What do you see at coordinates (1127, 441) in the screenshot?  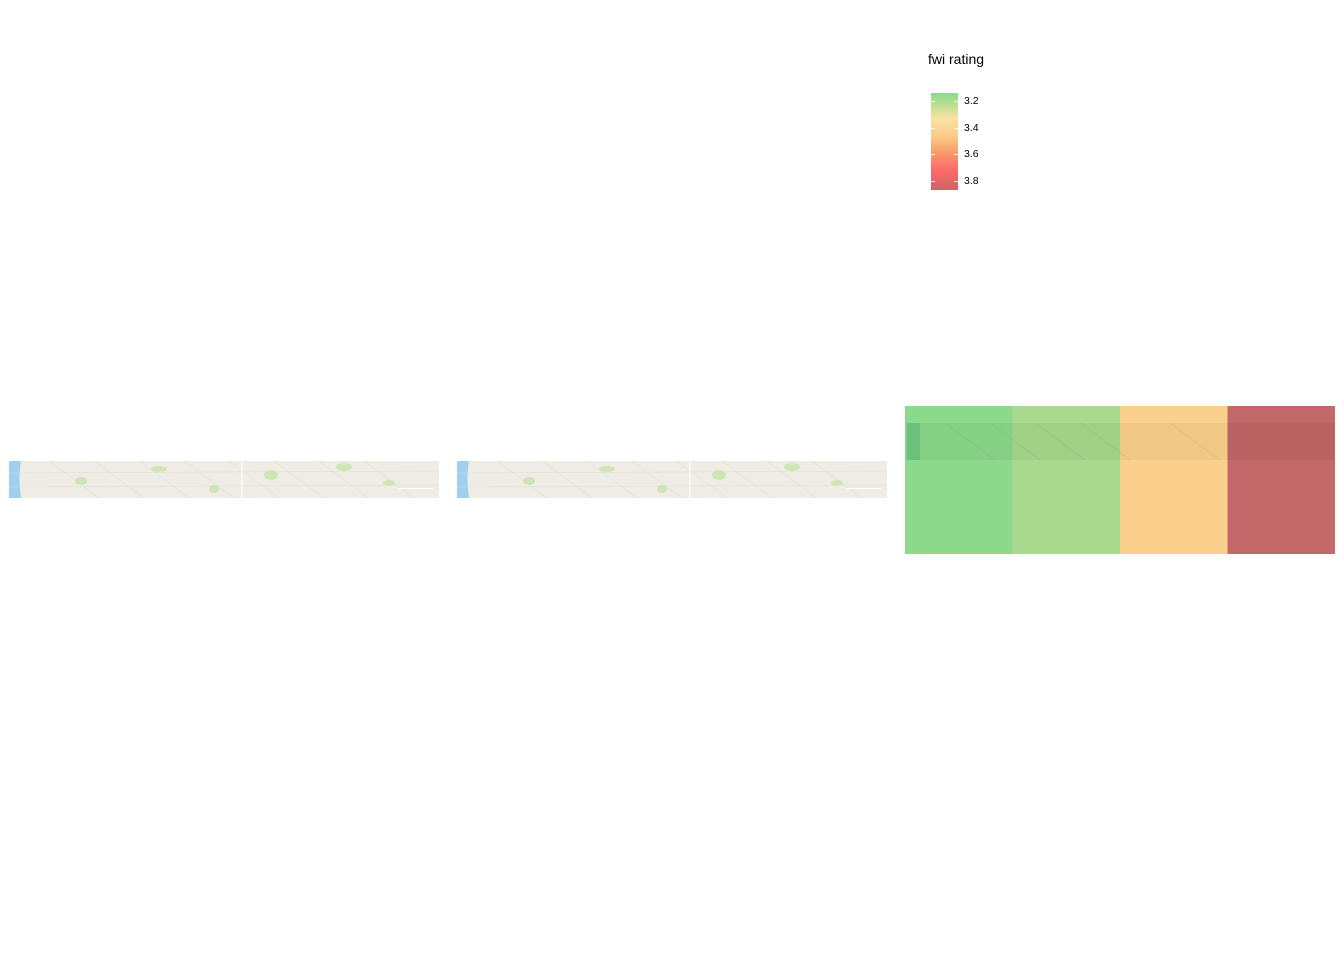 I see `basemap-overlay` at bounding box center [1127, 441].